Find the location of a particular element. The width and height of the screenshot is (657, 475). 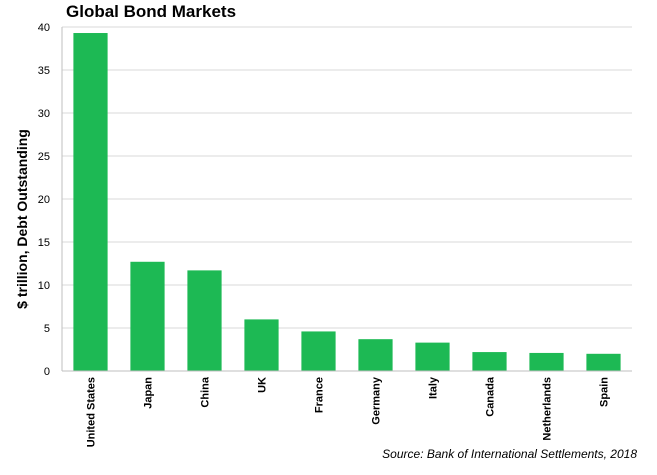

x-tick-label: UK is located at coordinates (263, 385).